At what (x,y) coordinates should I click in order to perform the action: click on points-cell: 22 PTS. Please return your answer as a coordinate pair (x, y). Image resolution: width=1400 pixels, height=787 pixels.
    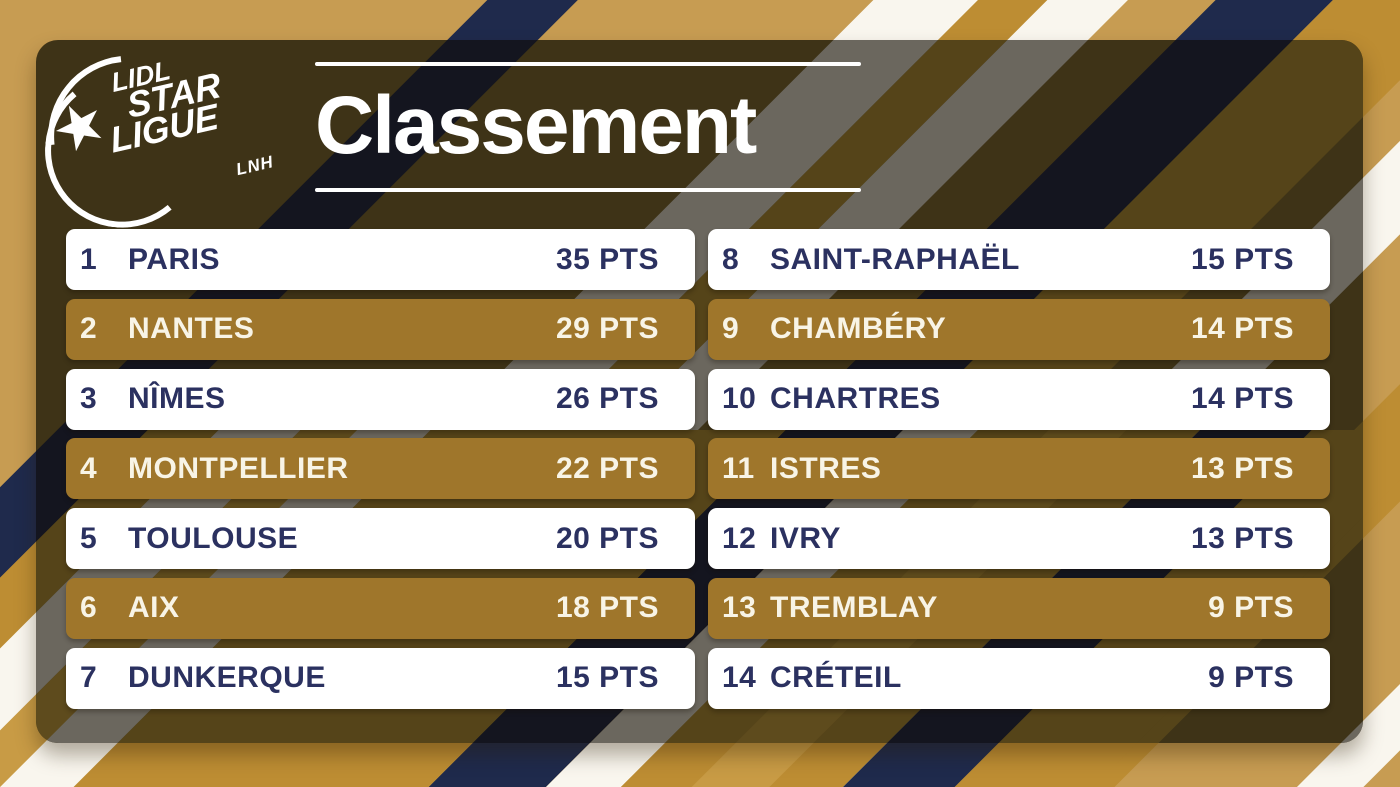
    Looking at the image, I should click on (607, 468).